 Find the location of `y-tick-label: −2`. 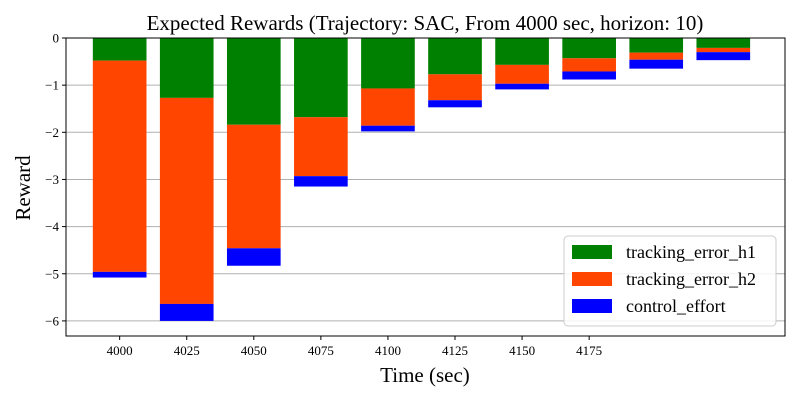

y-tick-label: −2 is located at coordinates (52, 132).